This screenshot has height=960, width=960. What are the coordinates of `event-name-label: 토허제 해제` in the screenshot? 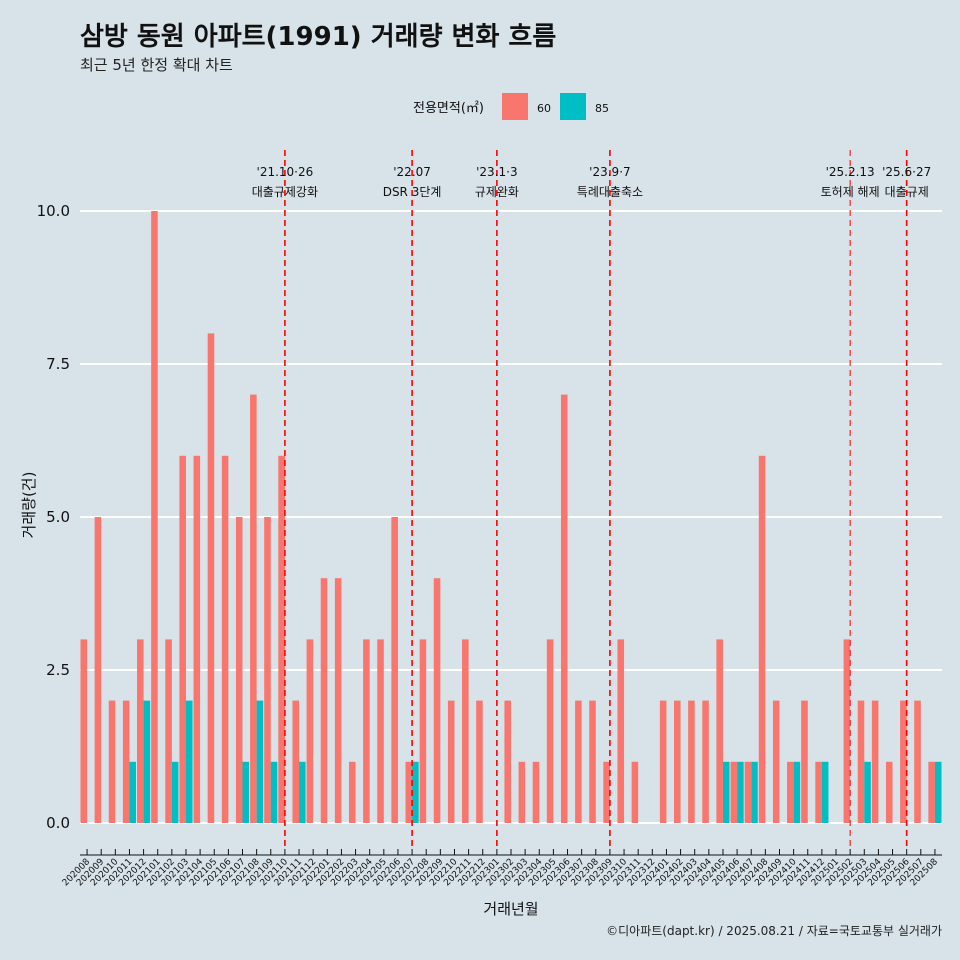 It's located at (850, 192).